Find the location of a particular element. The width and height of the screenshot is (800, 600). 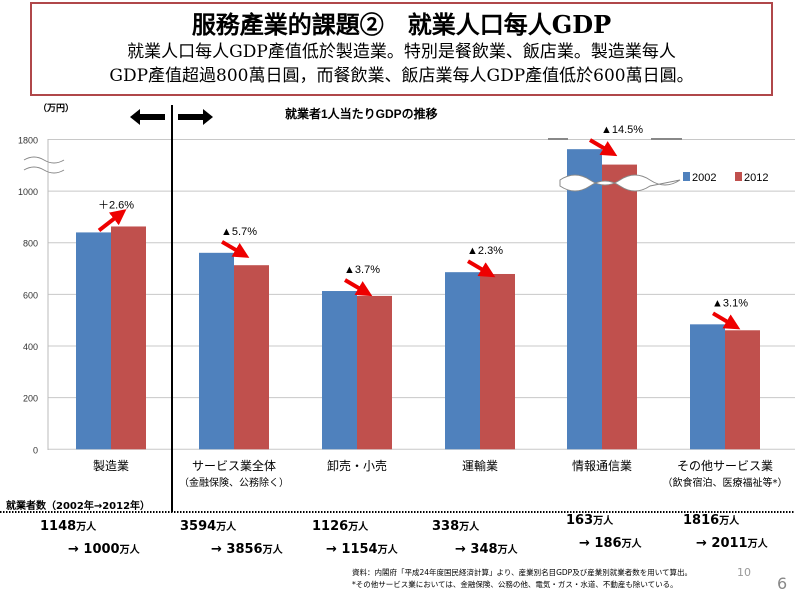

category-name: サービス業全体 is located at coordinates (233, 466).